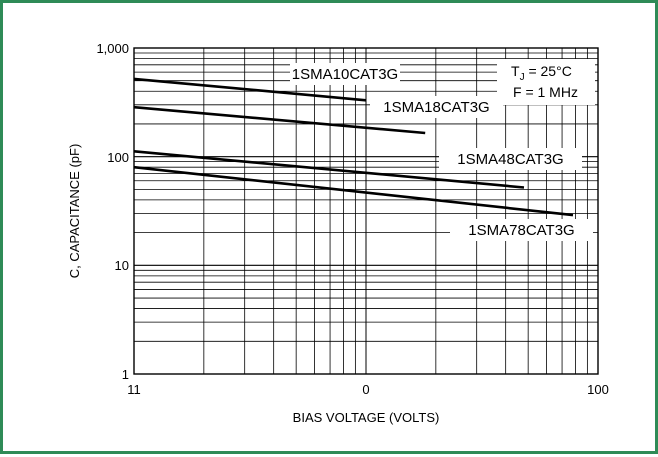 This screenshot has width=658, height=457. I want to click on series-line-1sma10cat3g, so click(250, 89).